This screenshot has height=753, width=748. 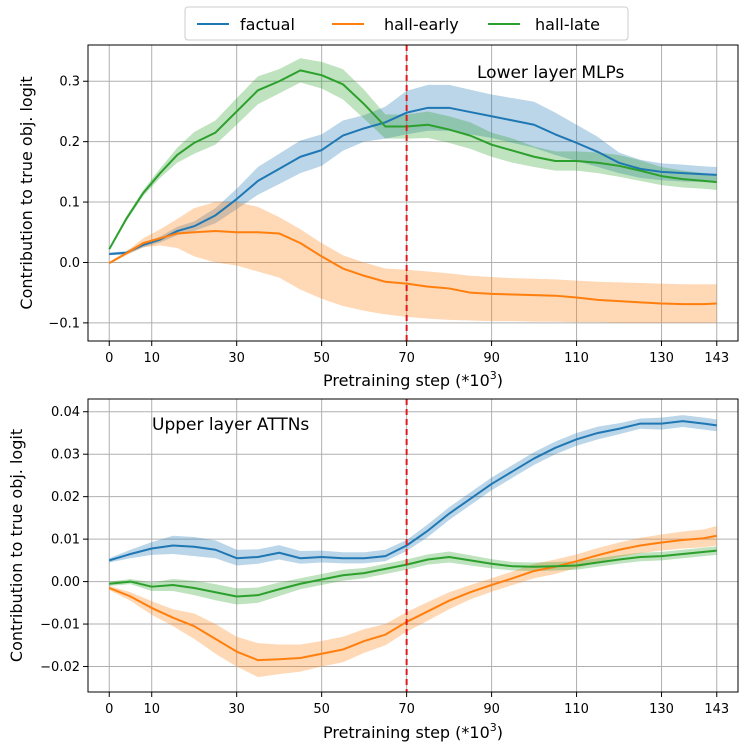 What do you see at coordinates (65, 540) in the screenshot?
I see `y-tick-label: 0.01` at bounding box center [65, 540].